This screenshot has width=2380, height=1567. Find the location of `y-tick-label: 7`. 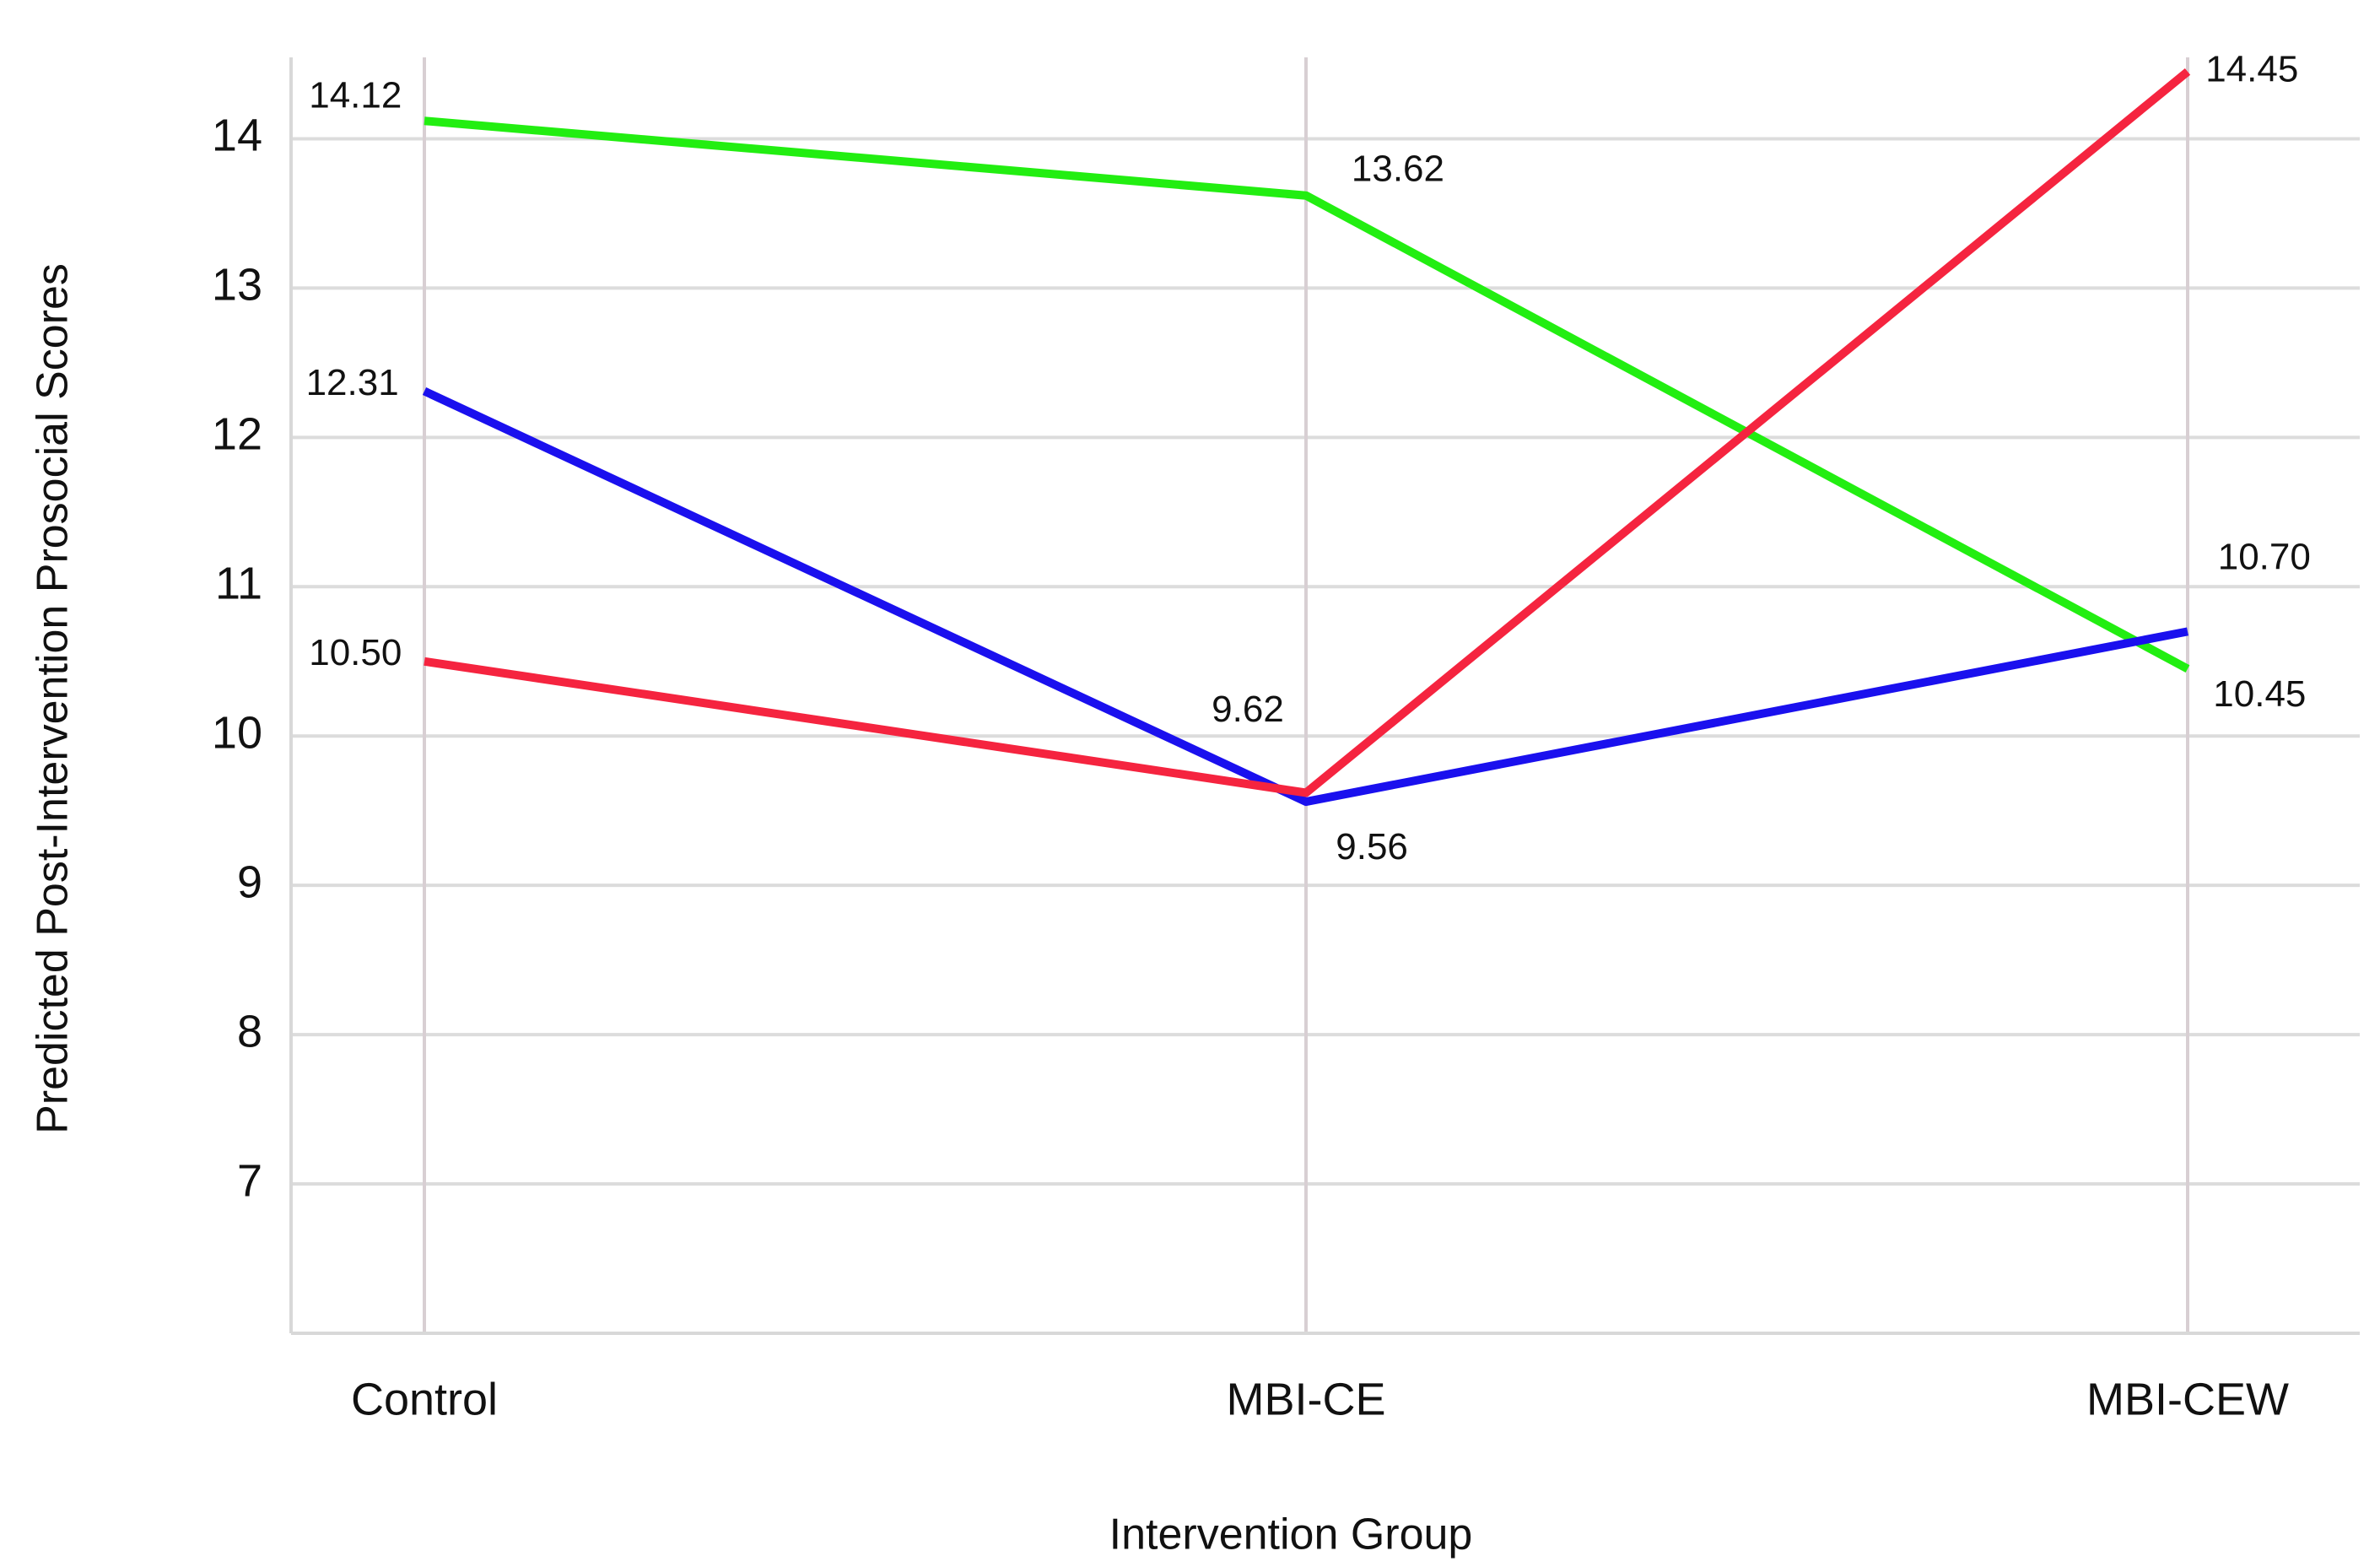

y-tick-label: 7 is located at coordinates (249, 1180).